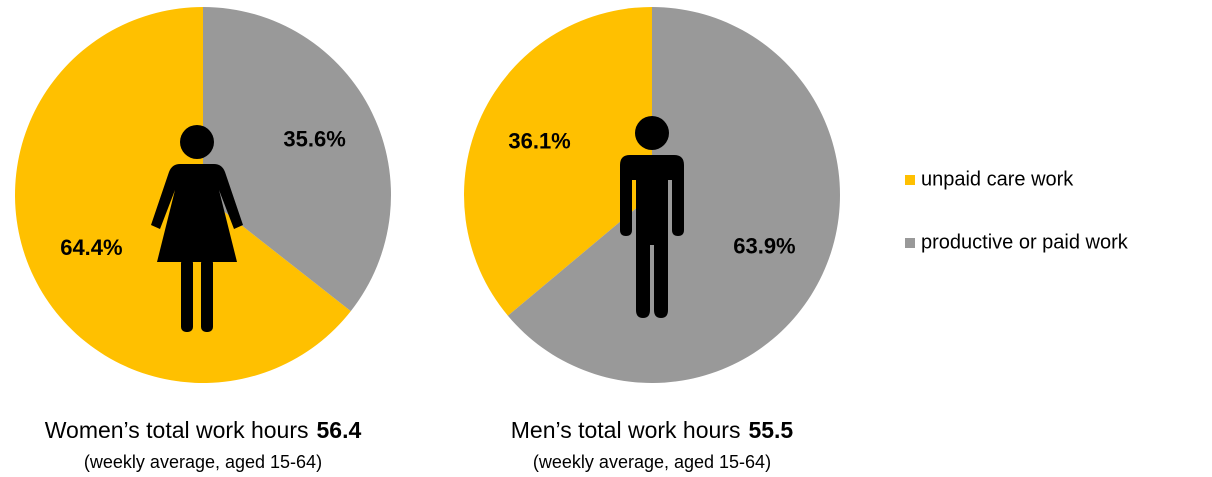  Describe the element at coordinates (770, 430) in the screenshot. I see `total-hours: 55.5` at that location.